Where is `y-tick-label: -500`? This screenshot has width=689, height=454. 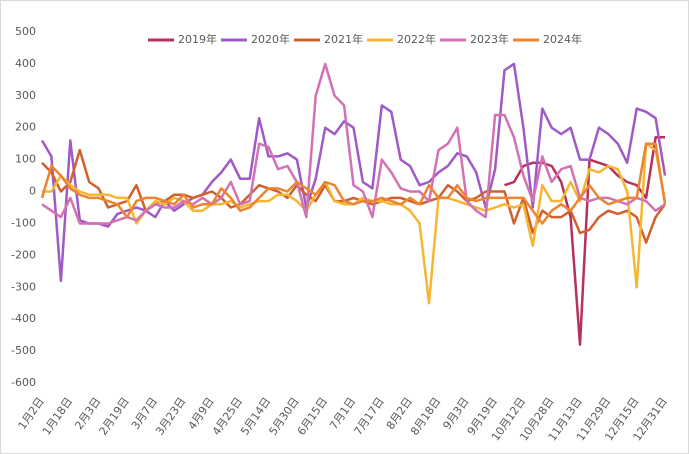 y-tick-label: -500 is located at coordinates (23, 350).